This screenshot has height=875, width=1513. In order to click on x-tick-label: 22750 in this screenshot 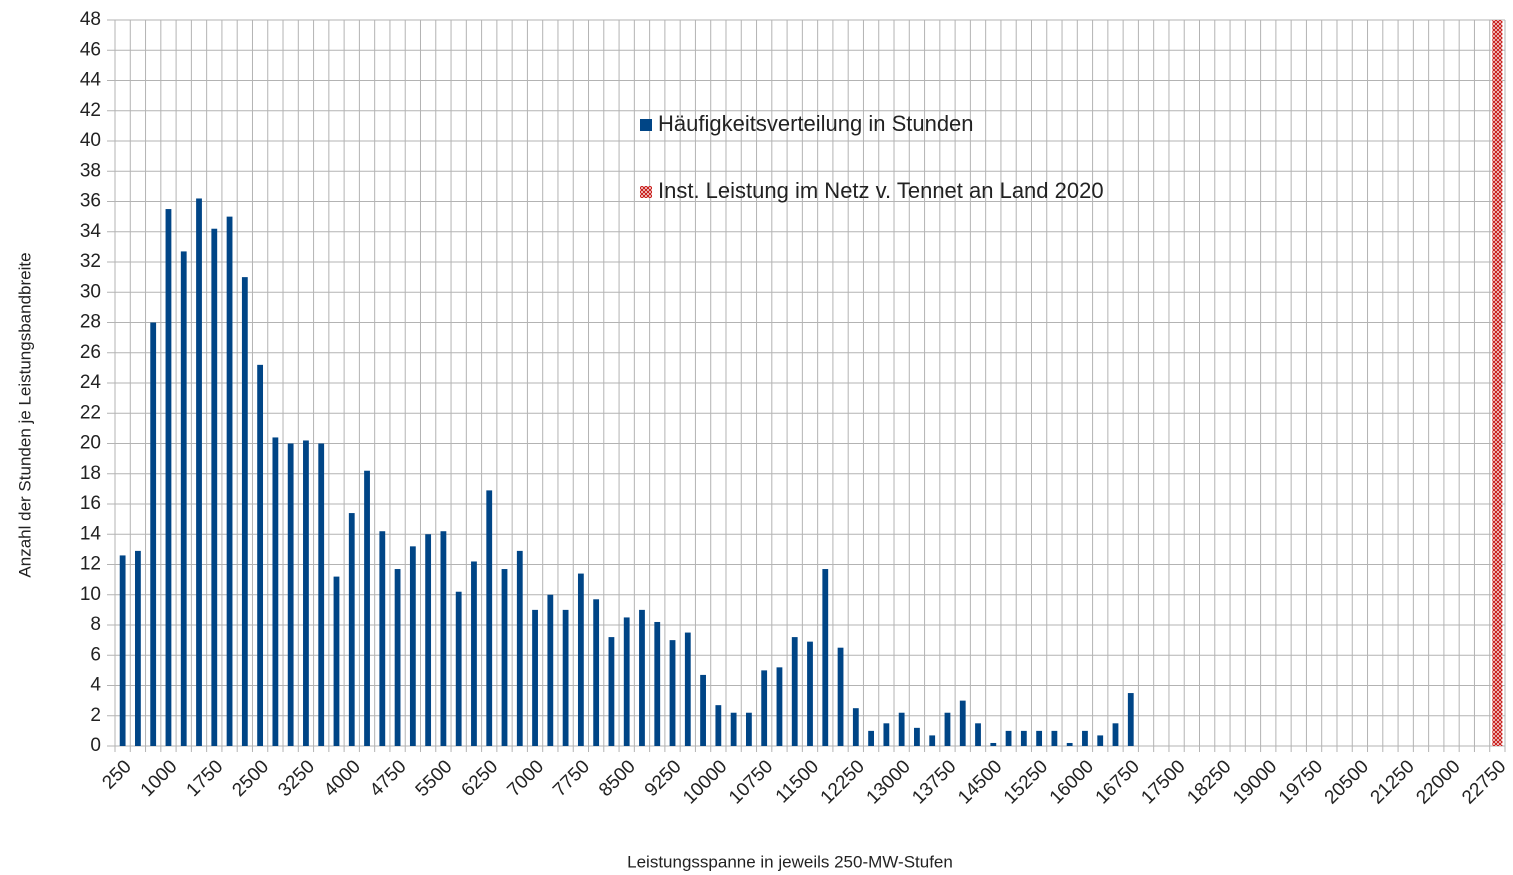, I will do `click(1484, 782)`.